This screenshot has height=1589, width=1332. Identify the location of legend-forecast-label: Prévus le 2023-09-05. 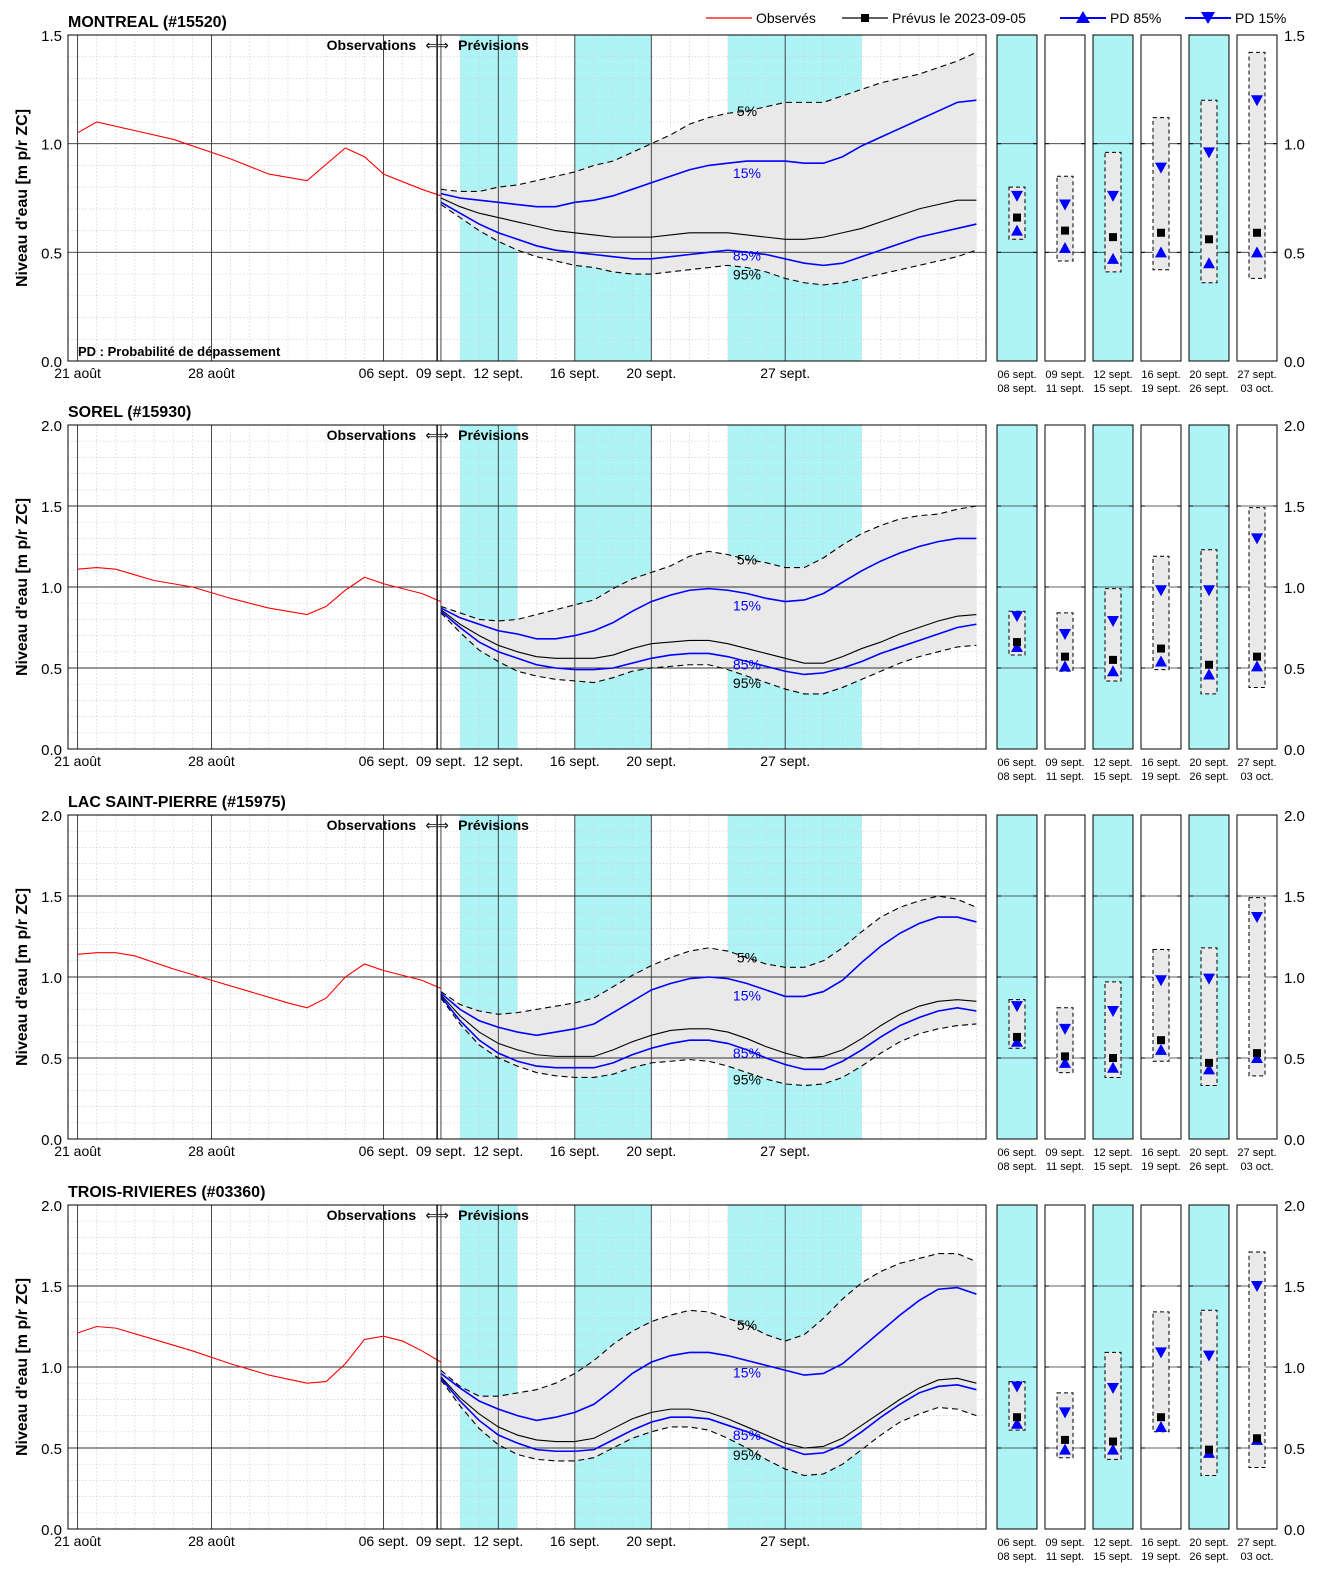
(959, 18).